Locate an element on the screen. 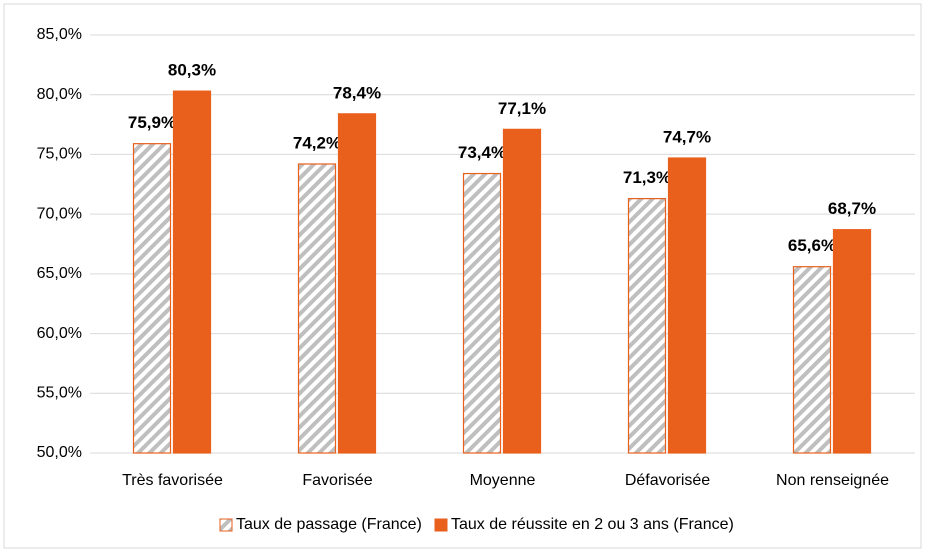 This screenshot has width=925, height=557. y-tick-label: 60,0% is located at coordinates (59, 333).